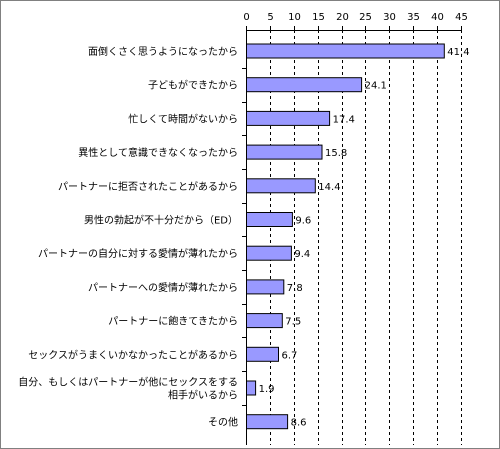 The image size is (500, 449). What do you see at coordinates (329, 187) in the screenshot?
I see `data-label: 14.4` at bounding box center [329, 187].